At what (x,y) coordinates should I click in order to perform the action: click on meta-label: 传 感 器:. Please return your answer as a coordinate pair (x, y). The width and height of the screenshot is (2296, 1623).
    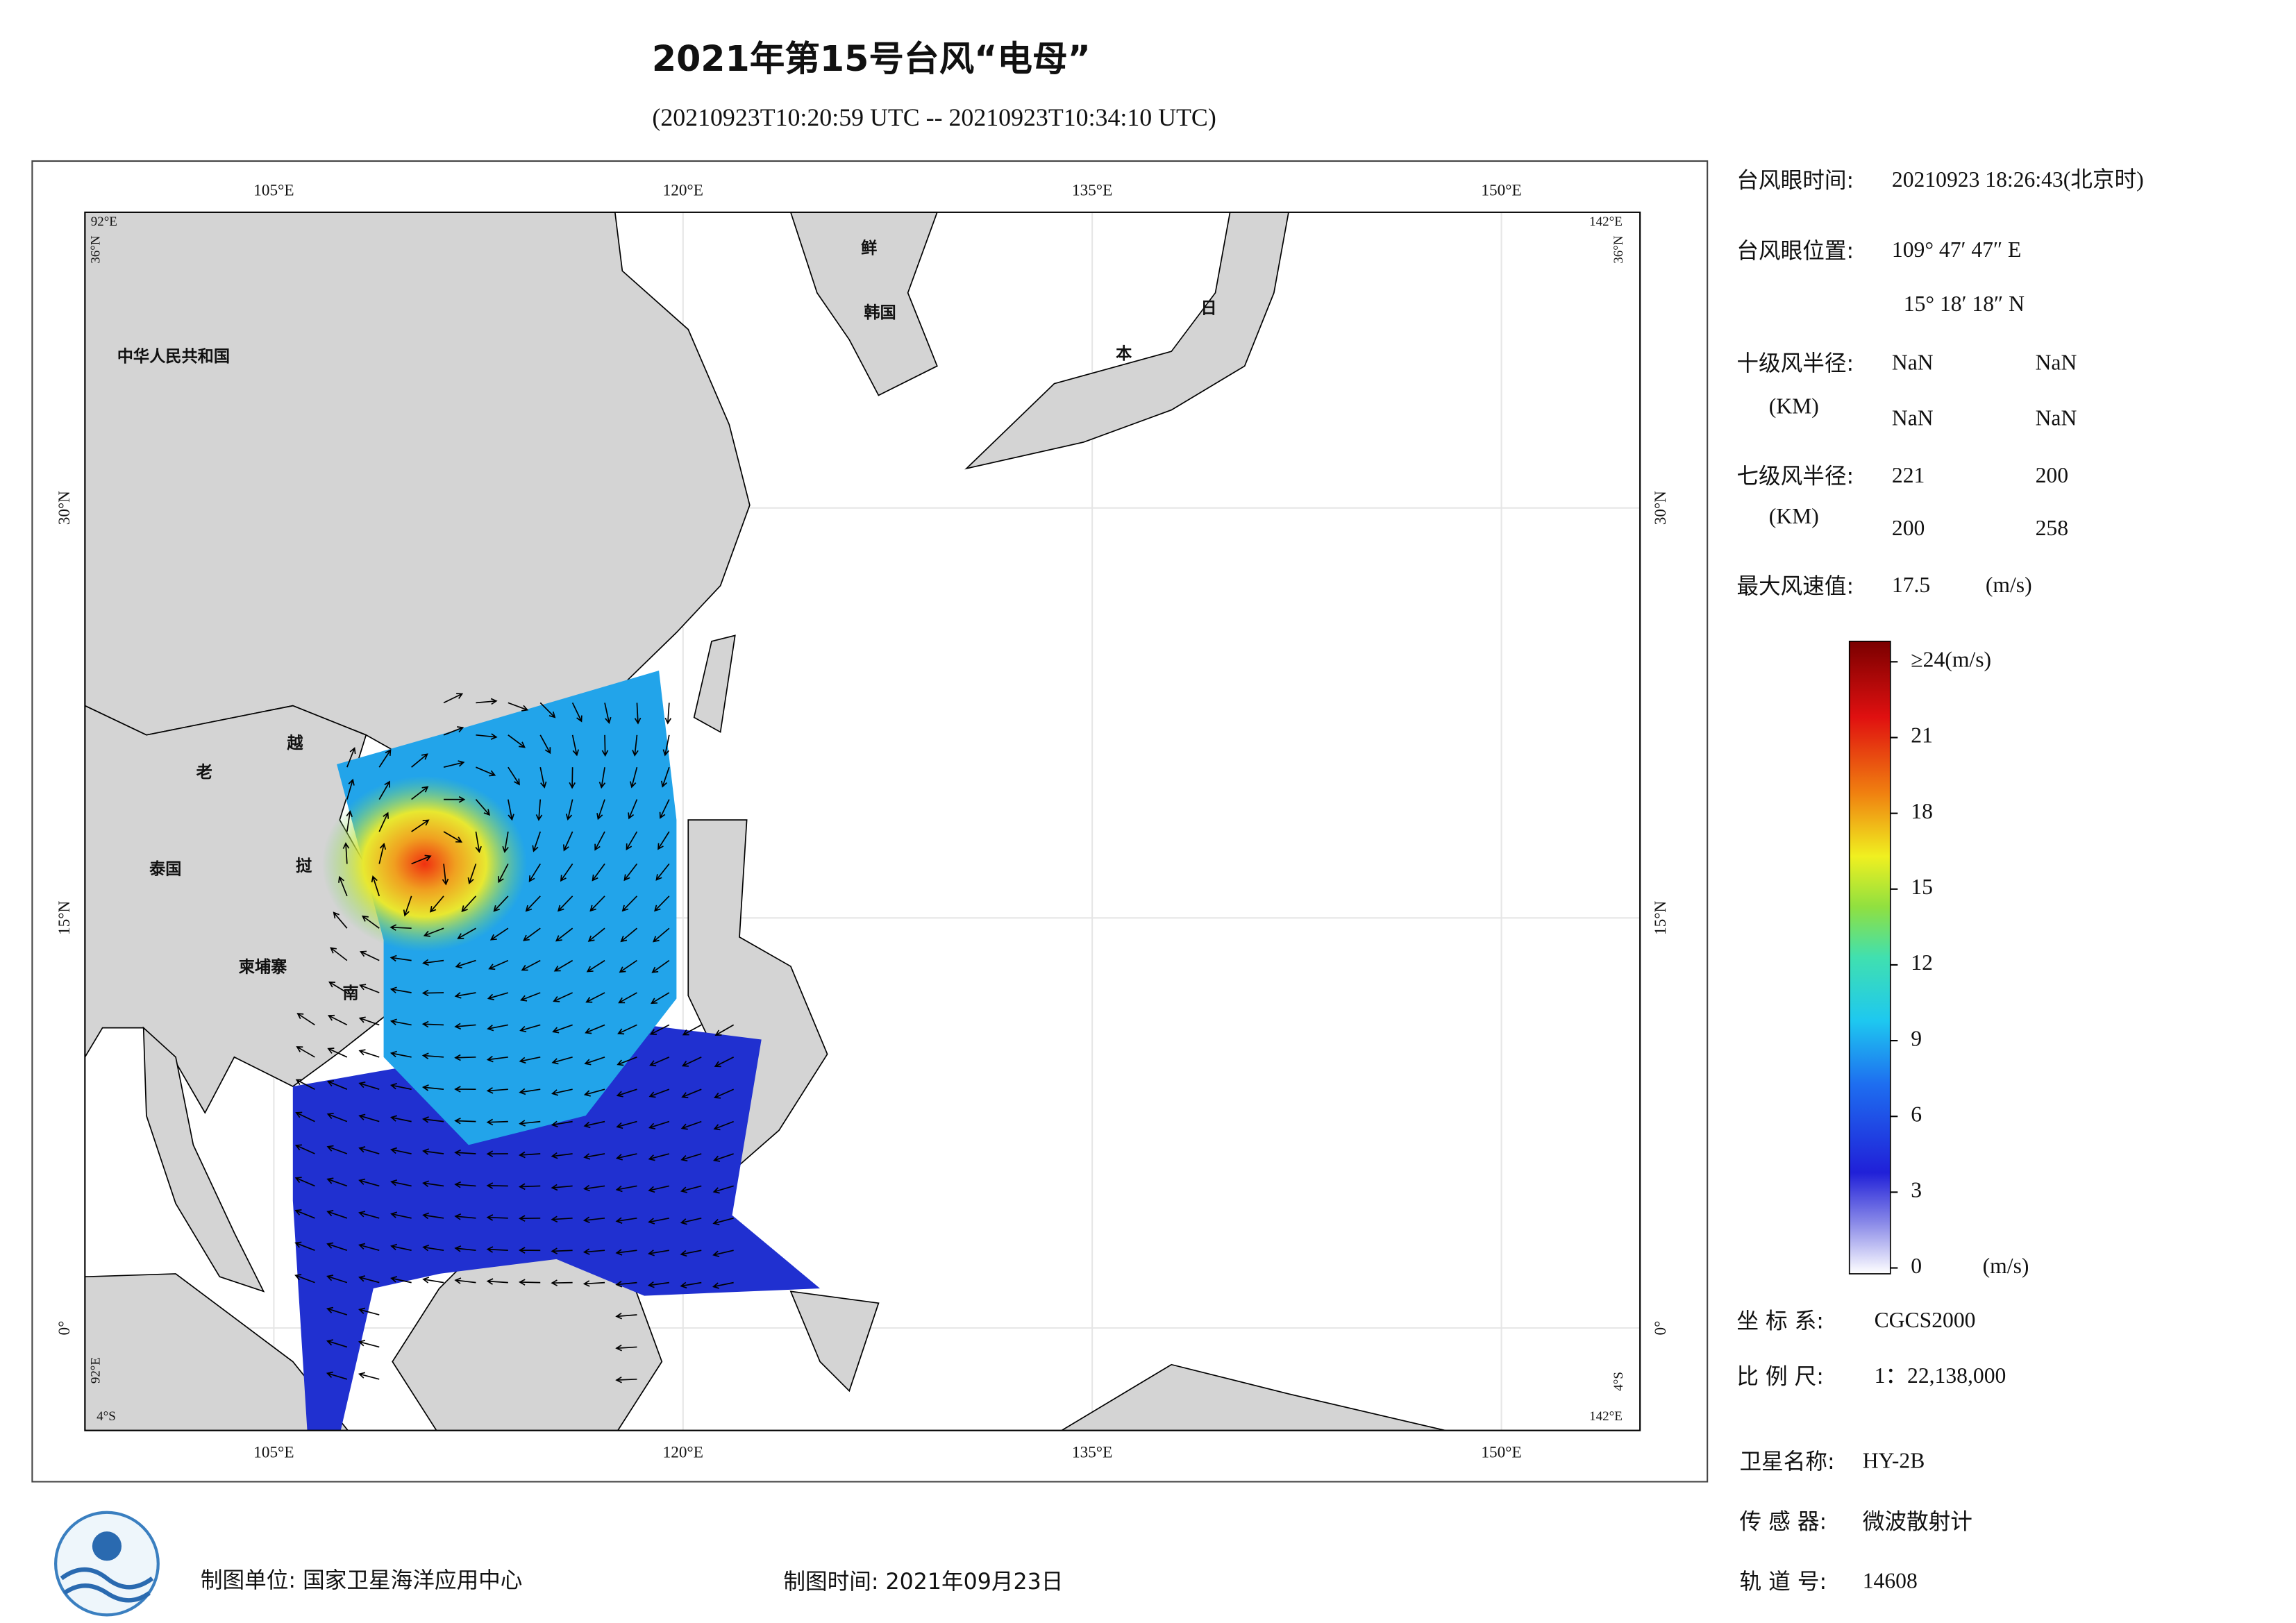
    Looking at the image, I should click on (1783, 1522).